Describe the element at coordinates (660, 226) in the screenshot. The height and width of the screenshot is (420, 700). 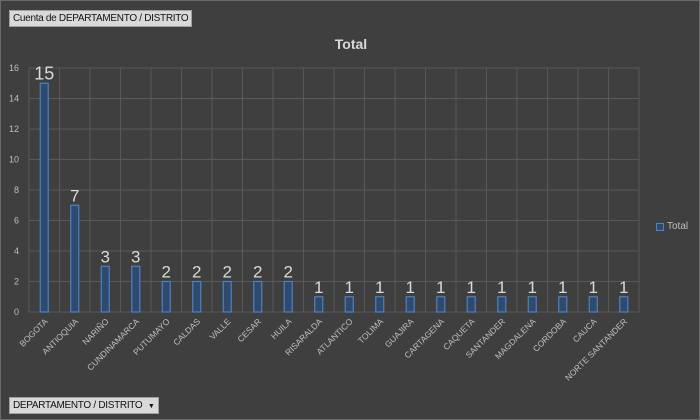
I see `legend-swatch` at that location.